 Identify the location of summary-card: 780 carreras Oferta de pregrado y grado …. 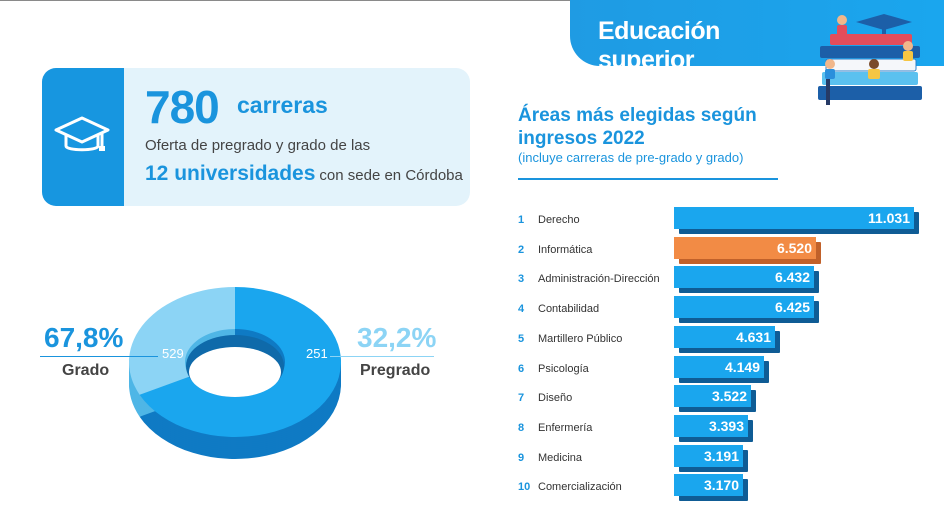
(256, 137).